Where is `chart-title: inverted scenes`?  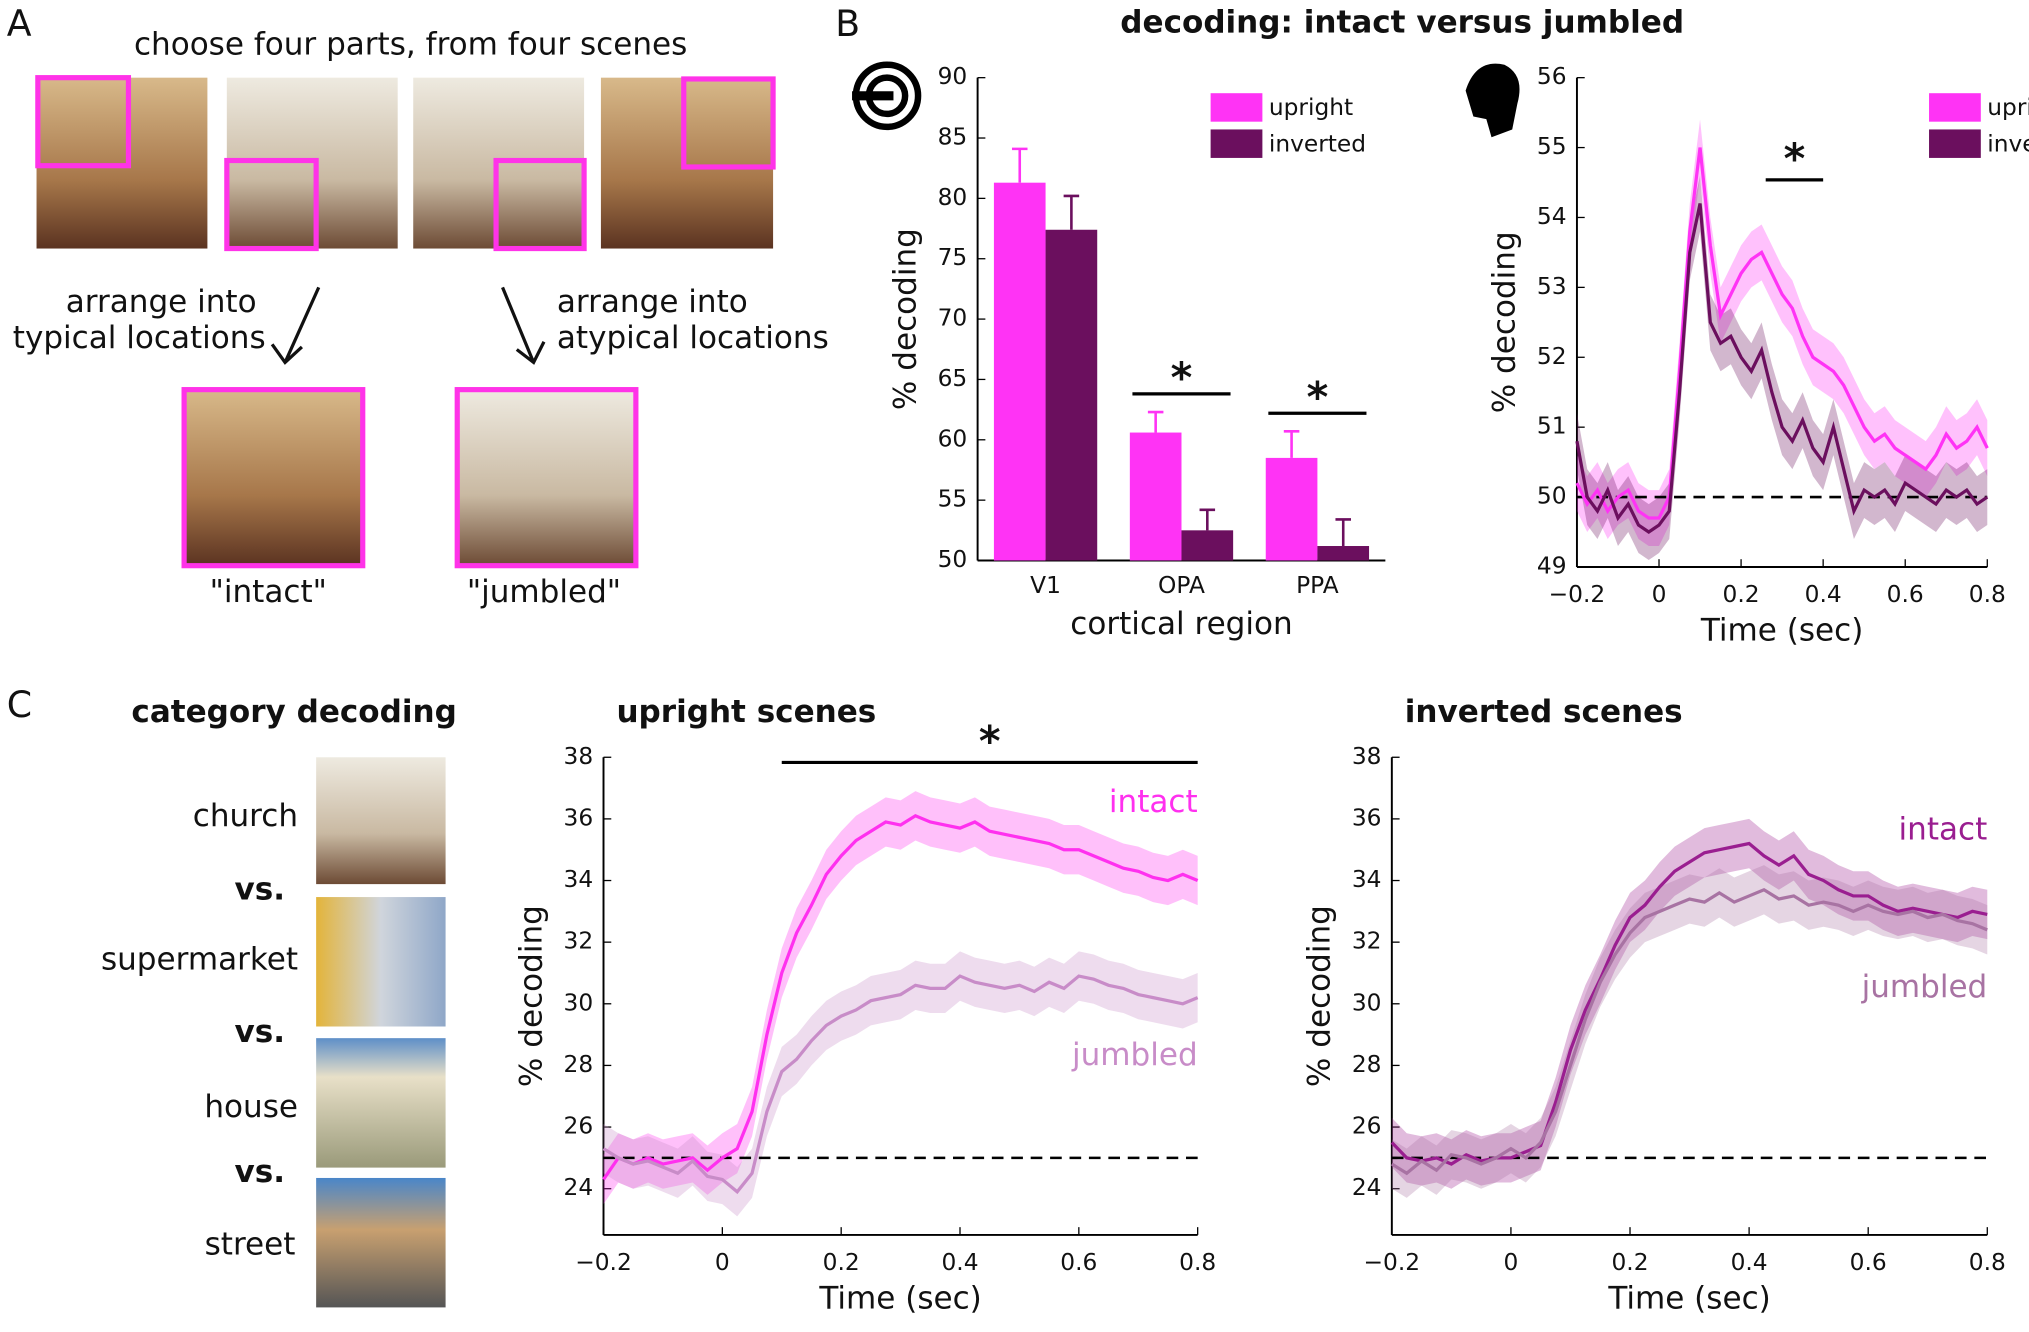
chart-title: inverted scenes is located at coordinates (1544, 712).